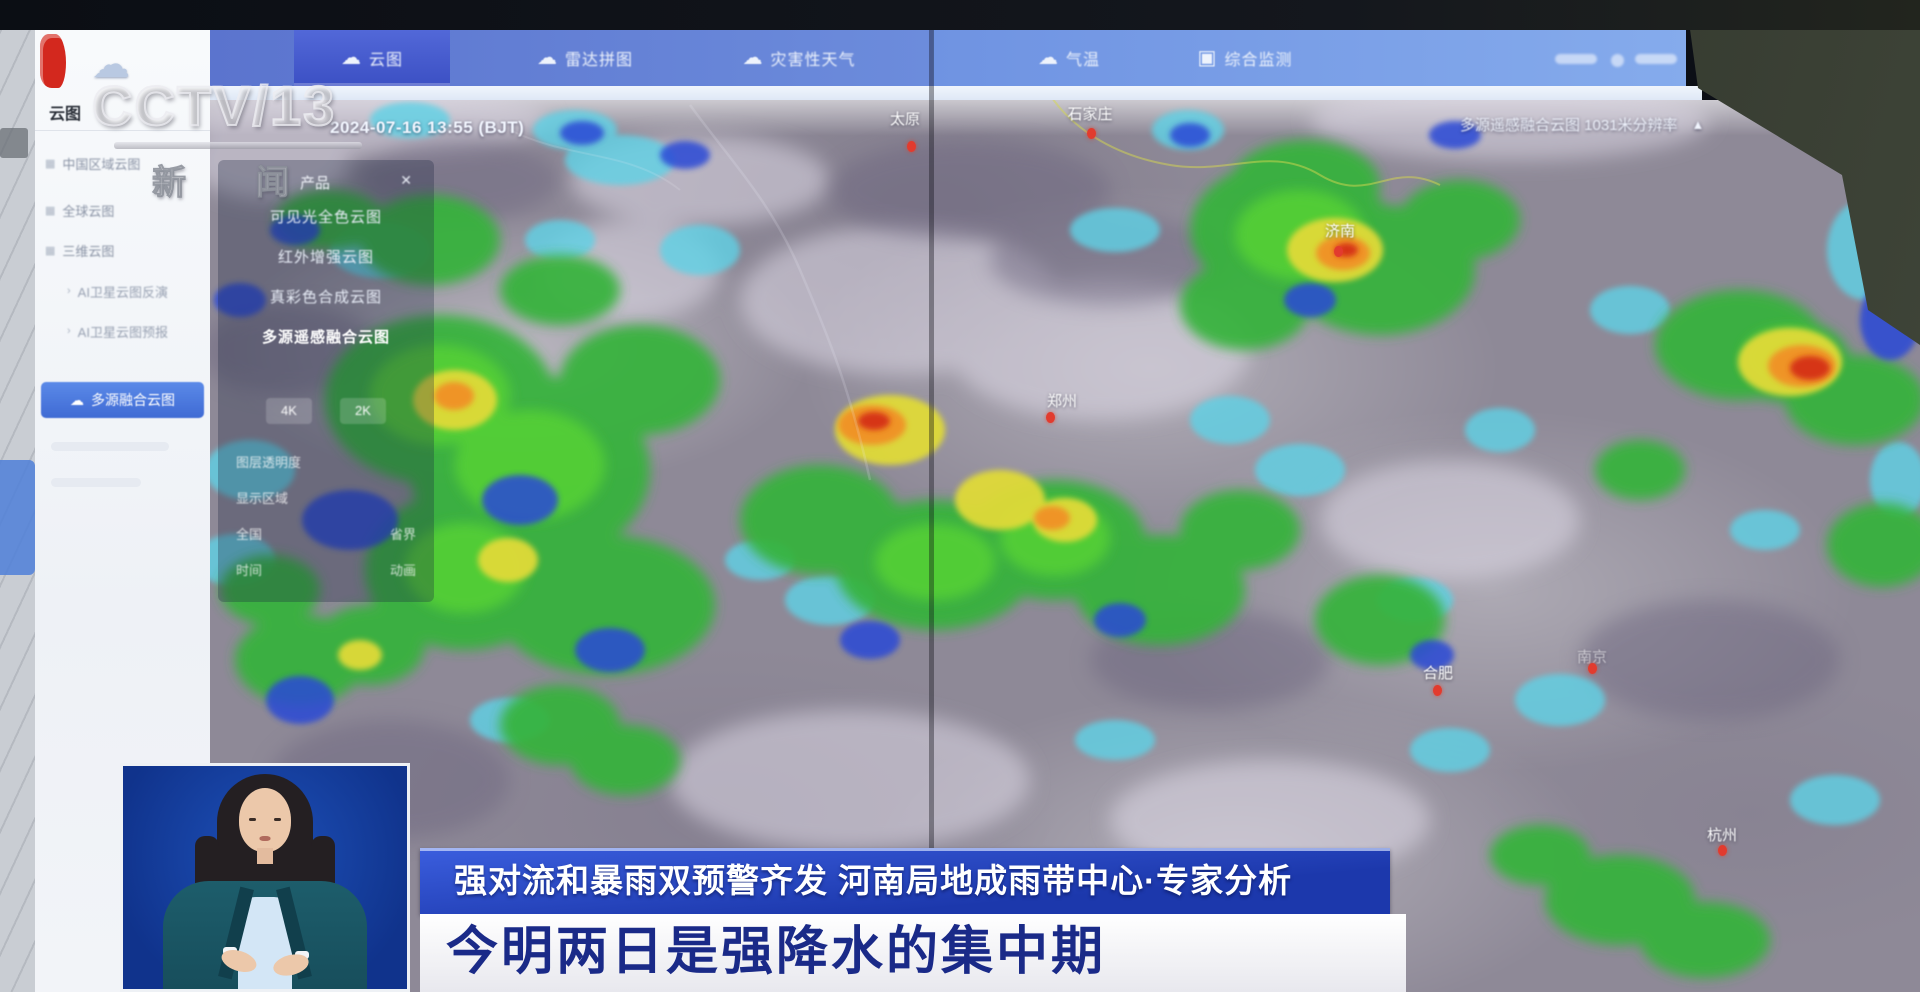 The width and height of the screenshot is (1920, 992). Describe the element at coordinates (913, 953) in the screenshot. I see `news-subline-bar: 今明两日是强降水的集中期` at that location.